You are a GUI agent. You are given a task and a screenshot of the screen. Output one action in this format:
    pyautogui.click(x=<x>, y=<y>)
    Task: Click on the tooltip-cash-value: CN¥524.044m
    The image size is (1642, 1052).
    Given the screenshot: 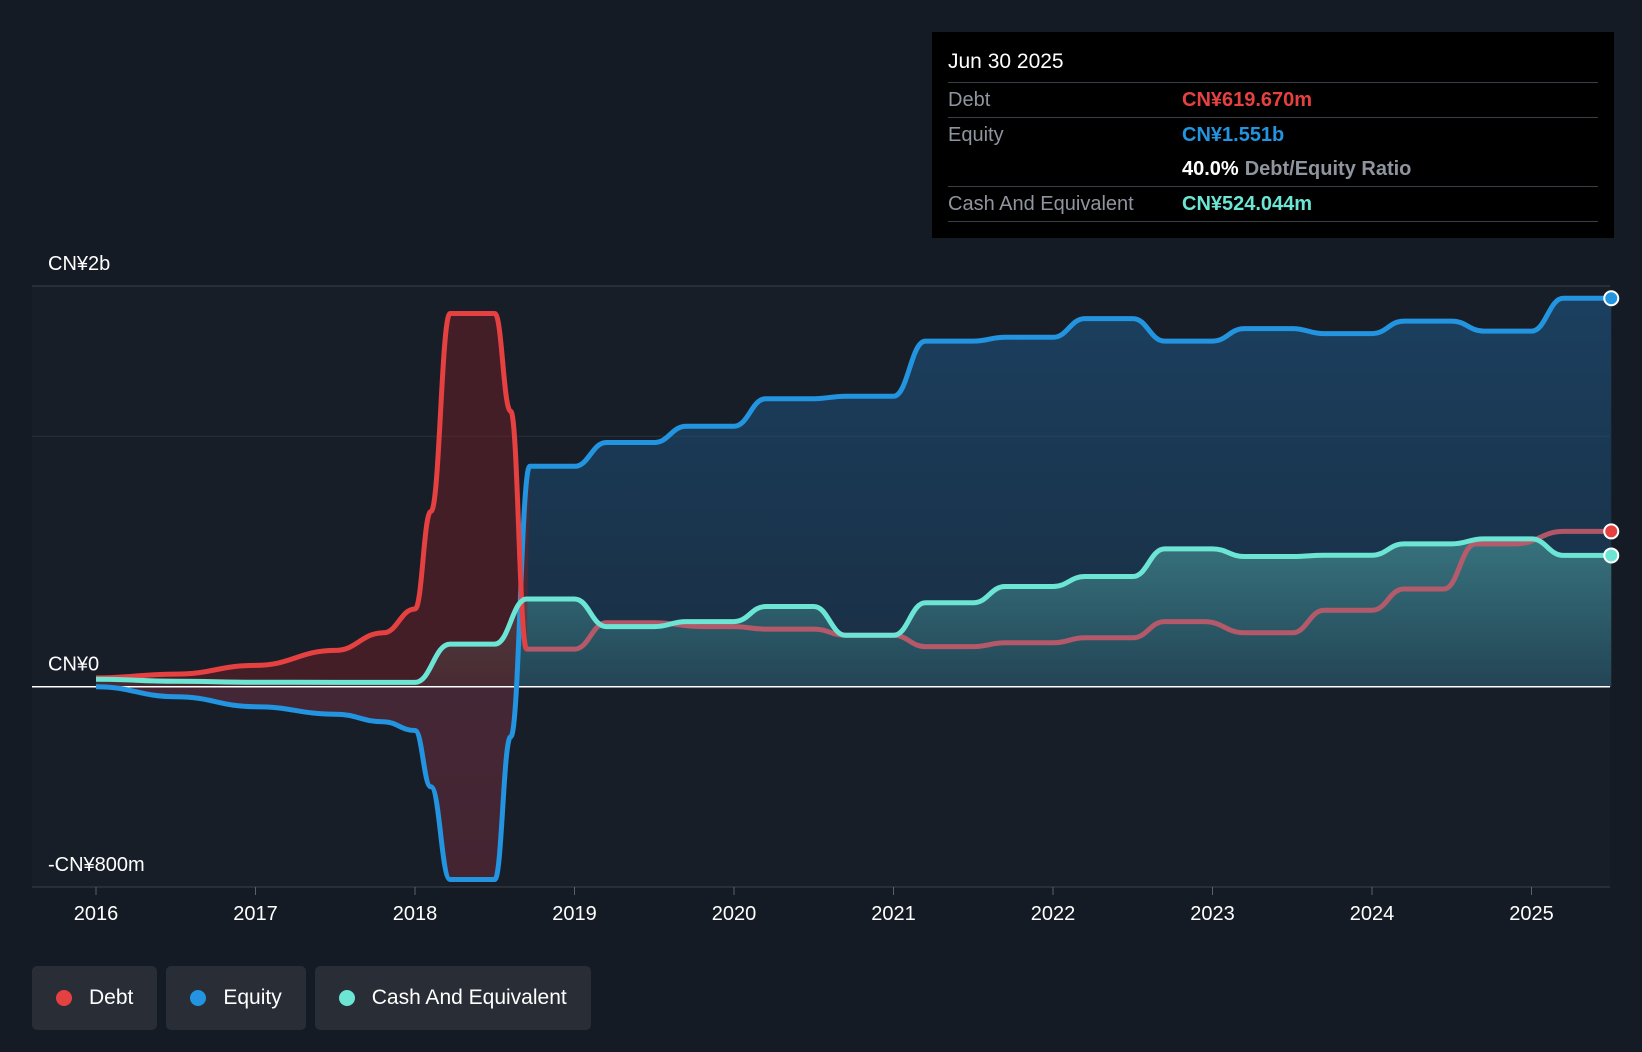 What is the action you would take?
    pyautogui.click(x=1247, y=204)
    